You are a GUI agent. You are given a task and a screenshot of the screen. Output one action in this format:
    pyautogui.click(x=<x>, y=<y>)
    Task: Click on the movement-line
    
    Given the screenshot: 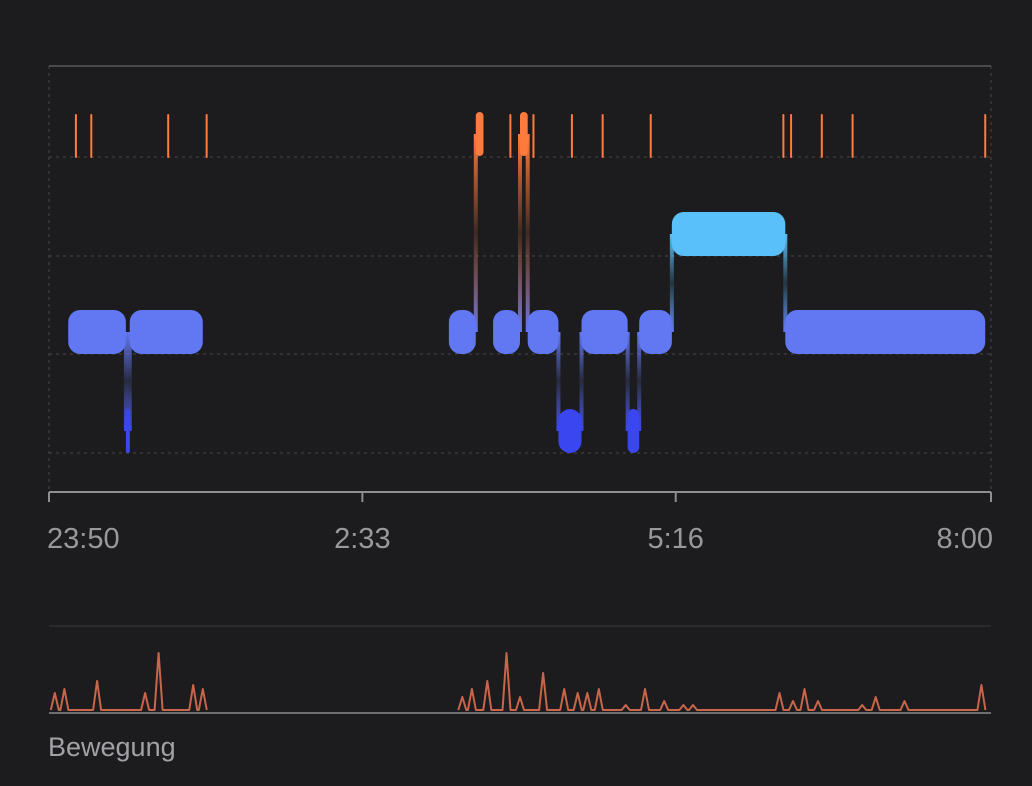 What is the action you would take?
    pyautogui.click(x=518, y=681)
    